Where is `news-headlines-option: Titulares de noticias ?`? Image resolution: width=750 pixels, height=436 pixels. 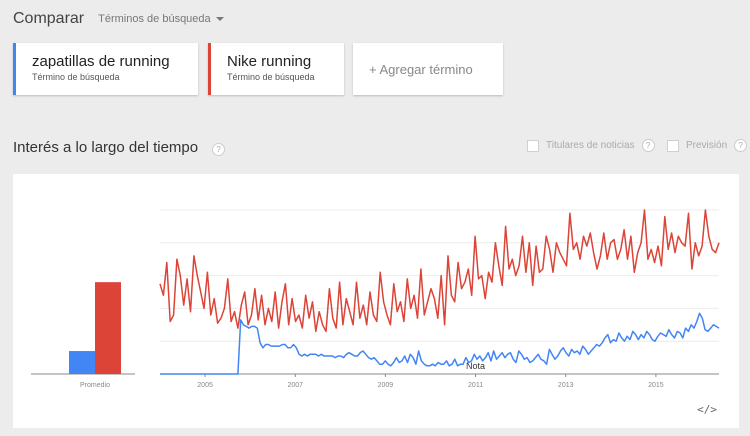 news-headlines-option: Titulares de noticias ? is located at coordinates (591, 145).